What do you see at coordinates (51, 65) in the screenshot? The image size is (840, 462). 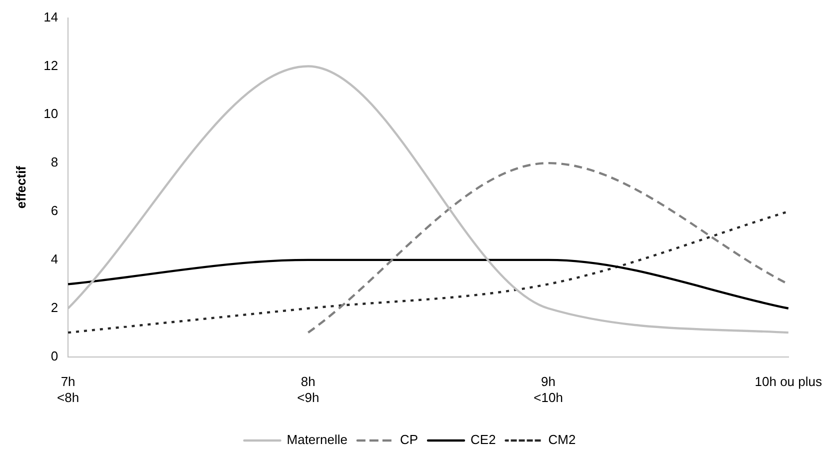 I see `y-tick-label: 12` at bounding box center [51, 65].